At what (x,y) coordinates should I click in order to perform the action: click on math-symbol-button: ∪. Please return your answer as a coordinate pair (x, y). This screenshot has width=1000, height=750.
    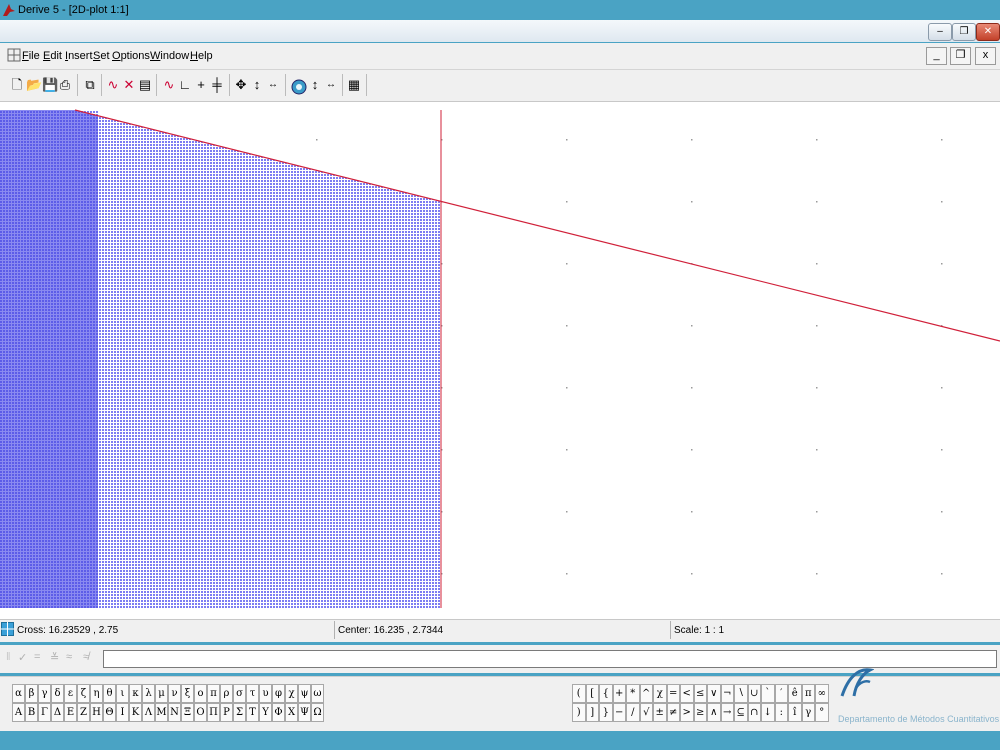
    Looking at the image, I should click on (754, 693).